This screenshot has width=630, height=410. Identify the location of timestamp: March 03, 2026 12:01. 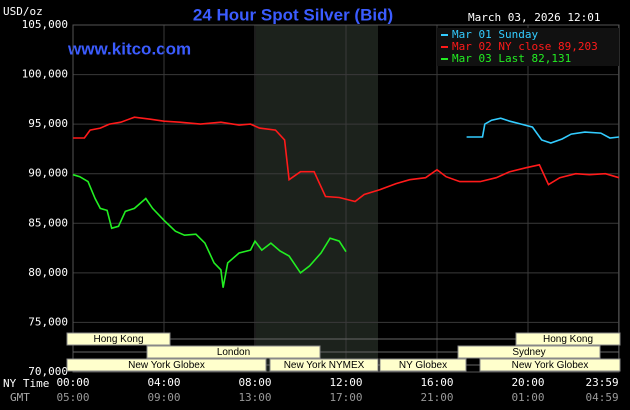
(534, 17).